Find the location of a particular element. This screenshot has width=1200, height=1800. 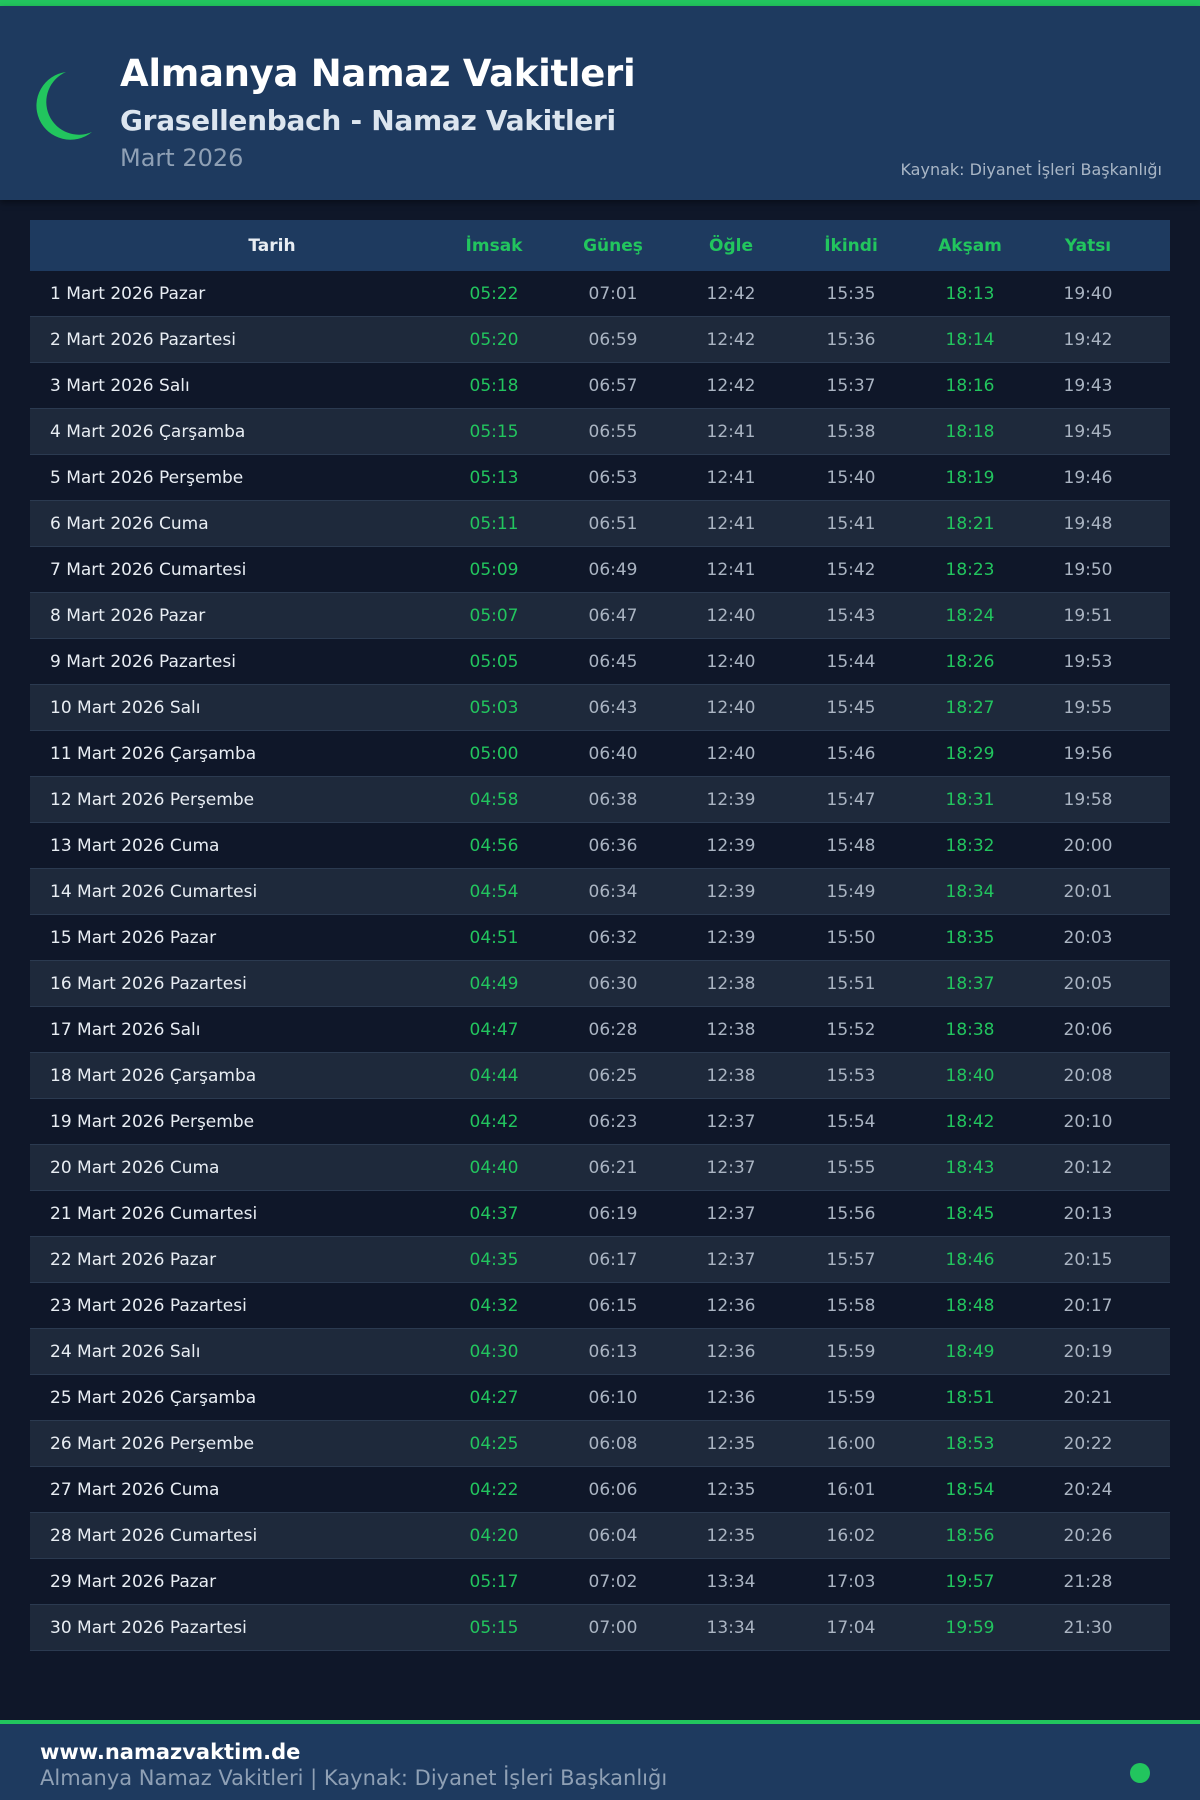

cell-gunes: 06:59 is located at coordinates (613, 339).